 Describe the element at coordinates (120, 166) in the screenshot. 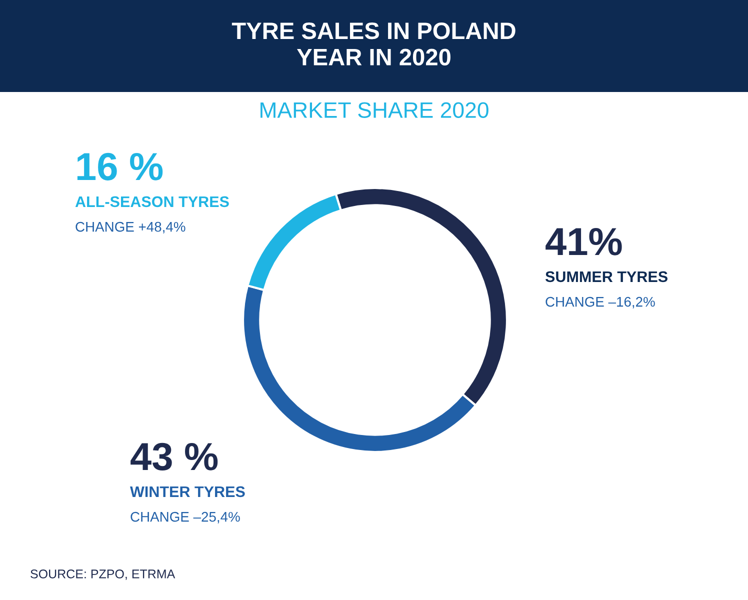

I see `data-label: 16 %` at that location.